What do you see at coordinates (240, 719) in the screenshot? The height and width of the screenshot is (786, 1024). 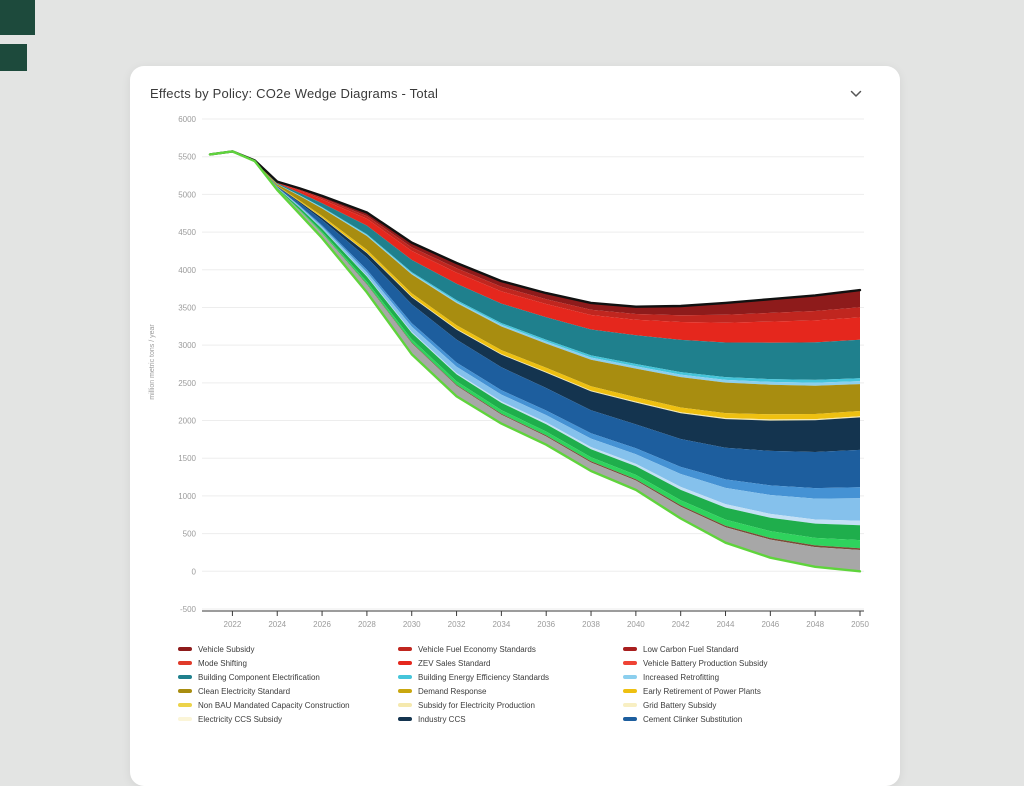 I see `legend-label: Electricity CCS Subsidy` at bounding box center [240, 719].